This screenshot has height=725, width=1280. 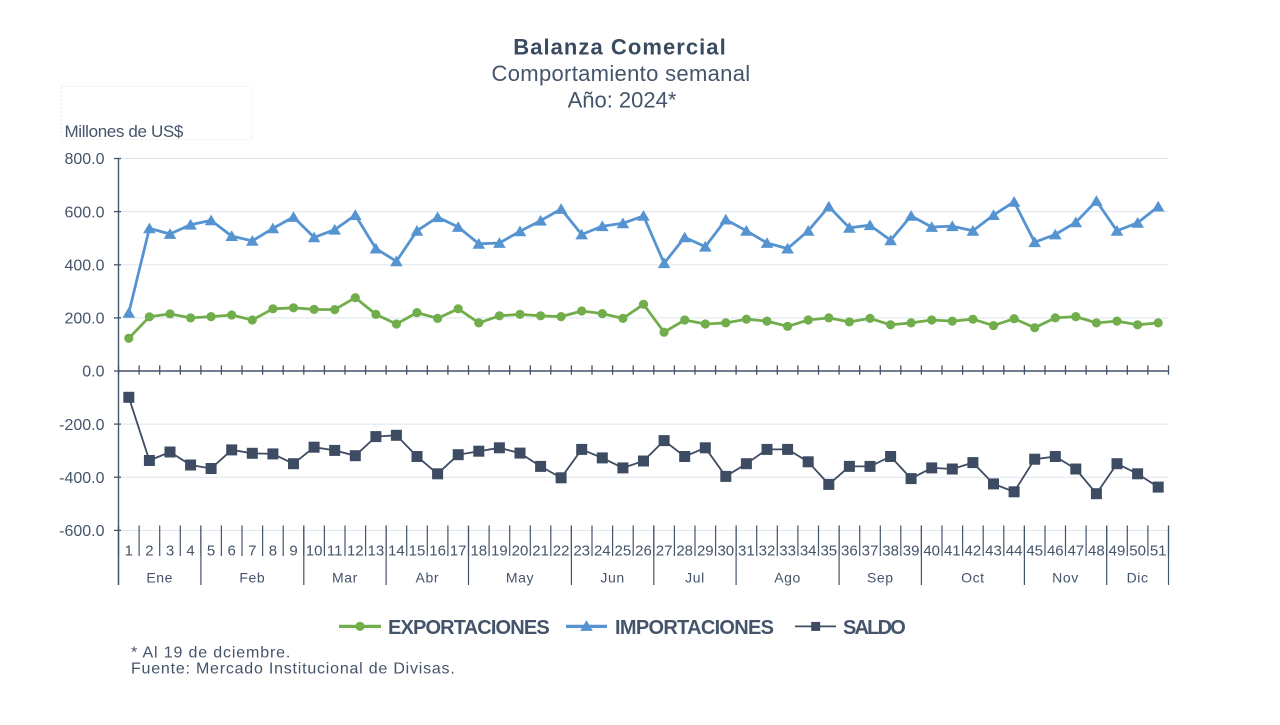 What do you see at coordinates (1096, 551) in the screenshot?
I see `svg-text: 48` at bounding box center [1096, 551].